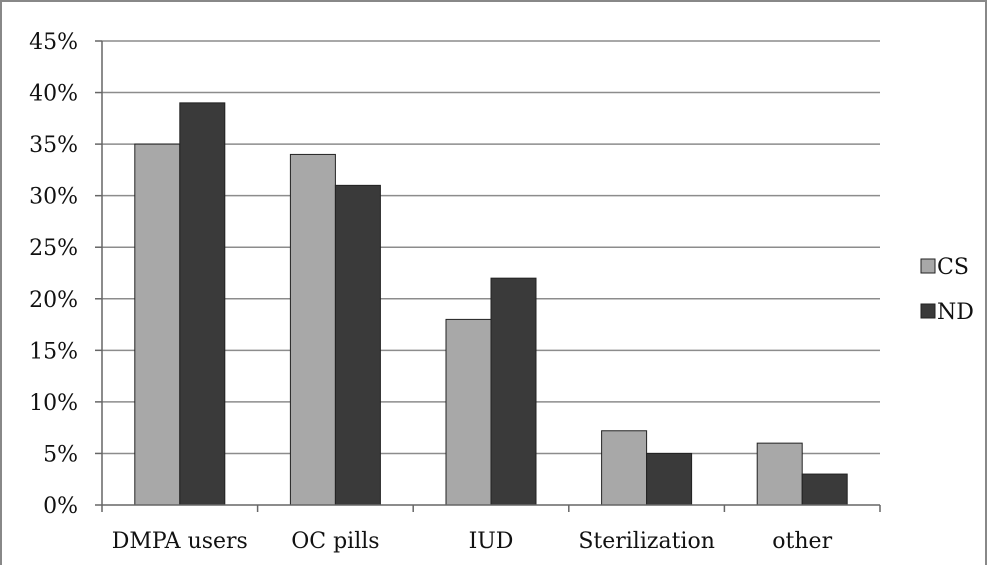 This screenshot has height=565, width=987. Describe the element at coordinates (779, 474) in the screenshot. I see `bar-cs-other` at that location.